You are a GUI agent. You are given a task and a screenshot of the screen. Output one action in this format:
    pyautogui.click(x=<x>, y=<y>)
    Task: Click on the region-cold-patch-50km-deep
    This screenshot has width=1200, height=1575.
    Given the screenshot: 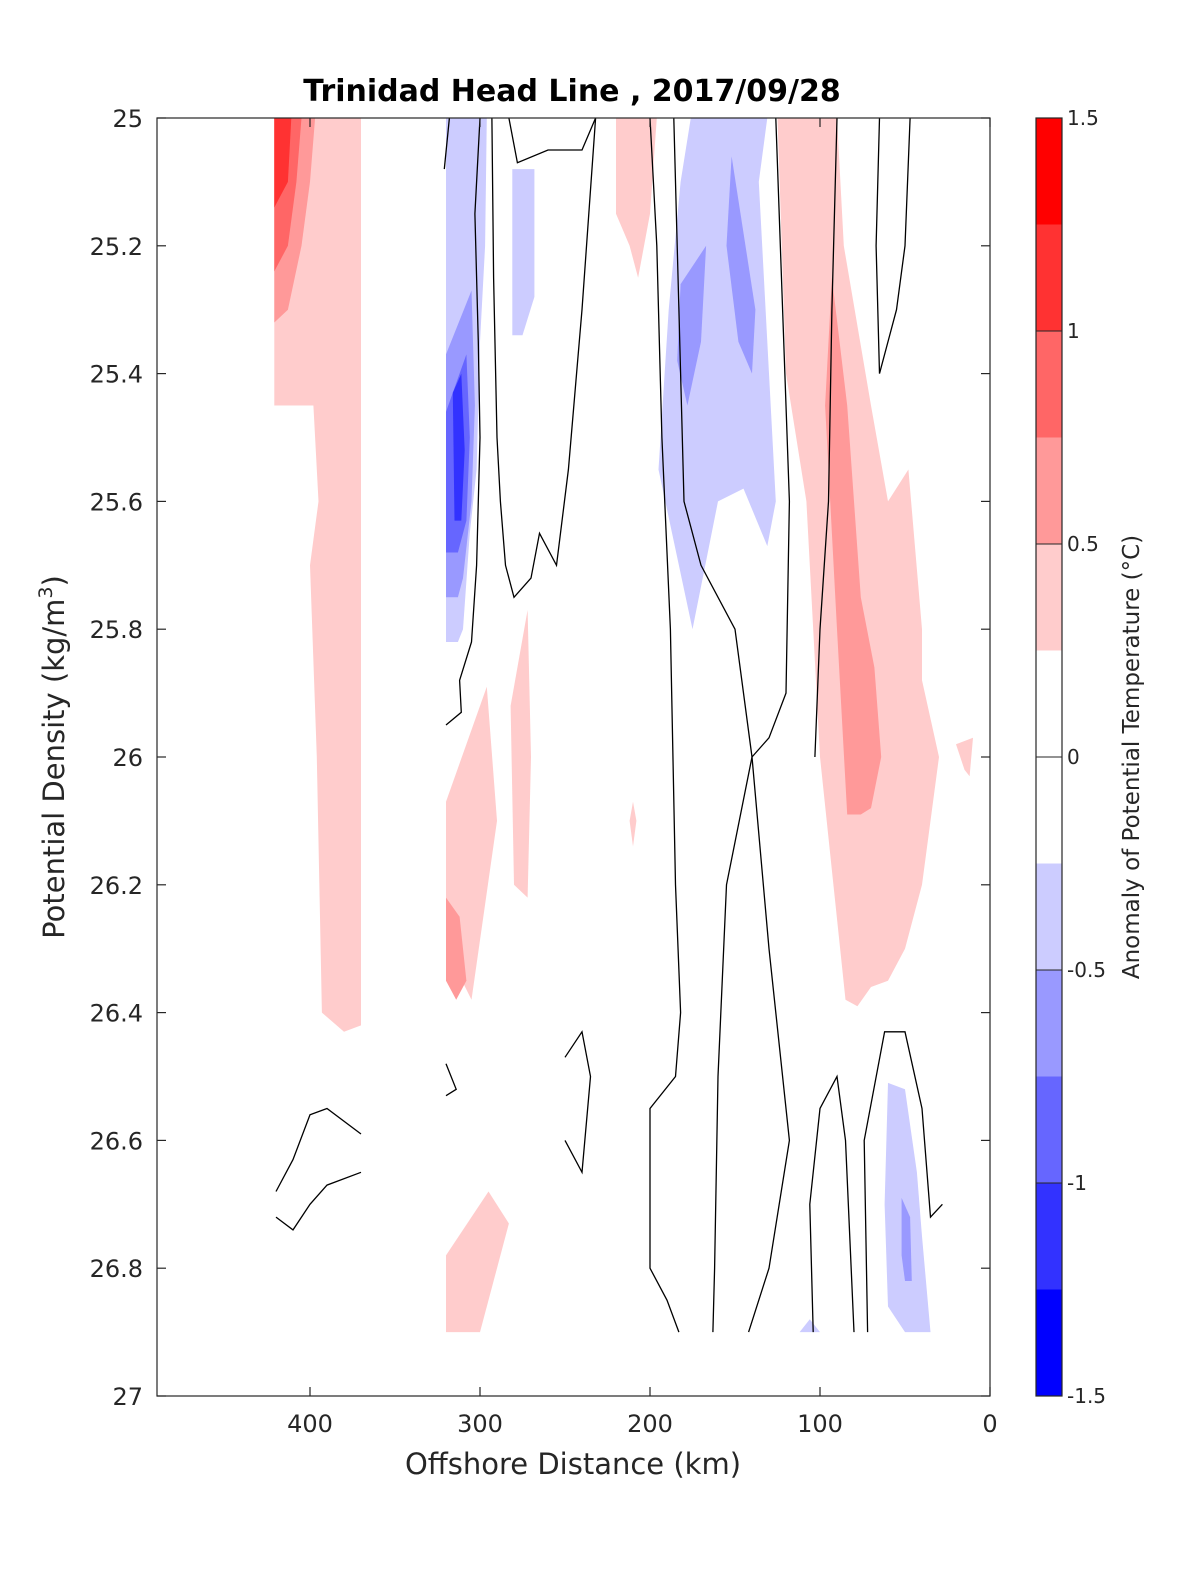 What is the action you would take?
    pyautogui.click(x=907, y=1207)
    